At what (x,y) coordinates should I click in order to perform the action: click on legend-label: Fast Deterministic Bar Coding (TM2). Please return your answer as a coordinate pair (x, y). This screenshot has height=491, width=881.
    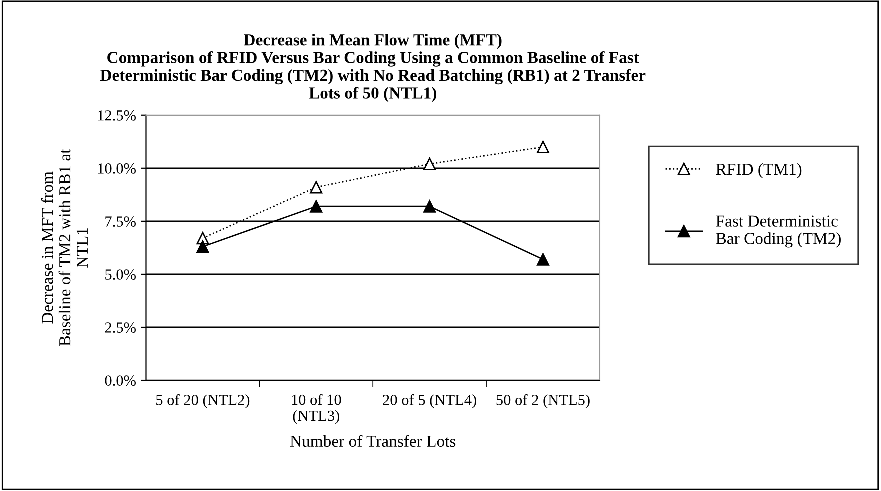
    Looking at the image, I should click on (778, 232).